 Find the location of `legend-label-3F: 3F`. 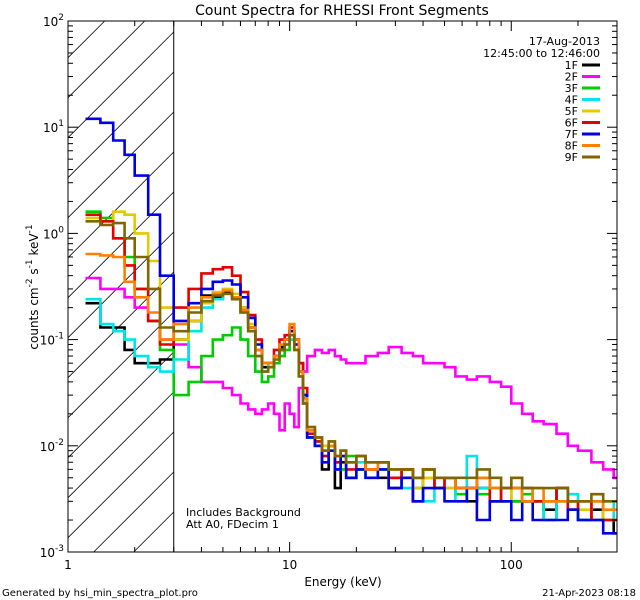

legend-label-3F: 3F is located at coordinates (571, 88).